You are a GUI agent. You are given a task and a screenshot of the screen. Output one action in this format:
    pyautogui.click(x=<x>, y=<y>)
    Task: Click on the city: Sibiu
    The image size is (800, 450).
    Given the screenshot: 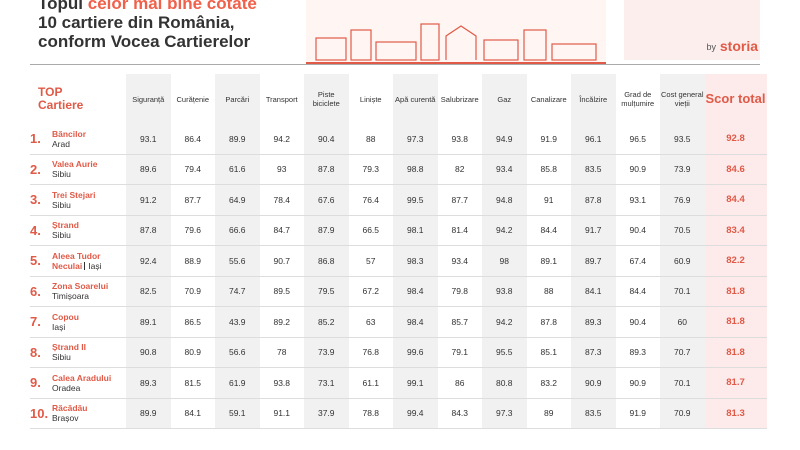 What is the action you would take?
    pyautogui.click(x=61, y=357)
    